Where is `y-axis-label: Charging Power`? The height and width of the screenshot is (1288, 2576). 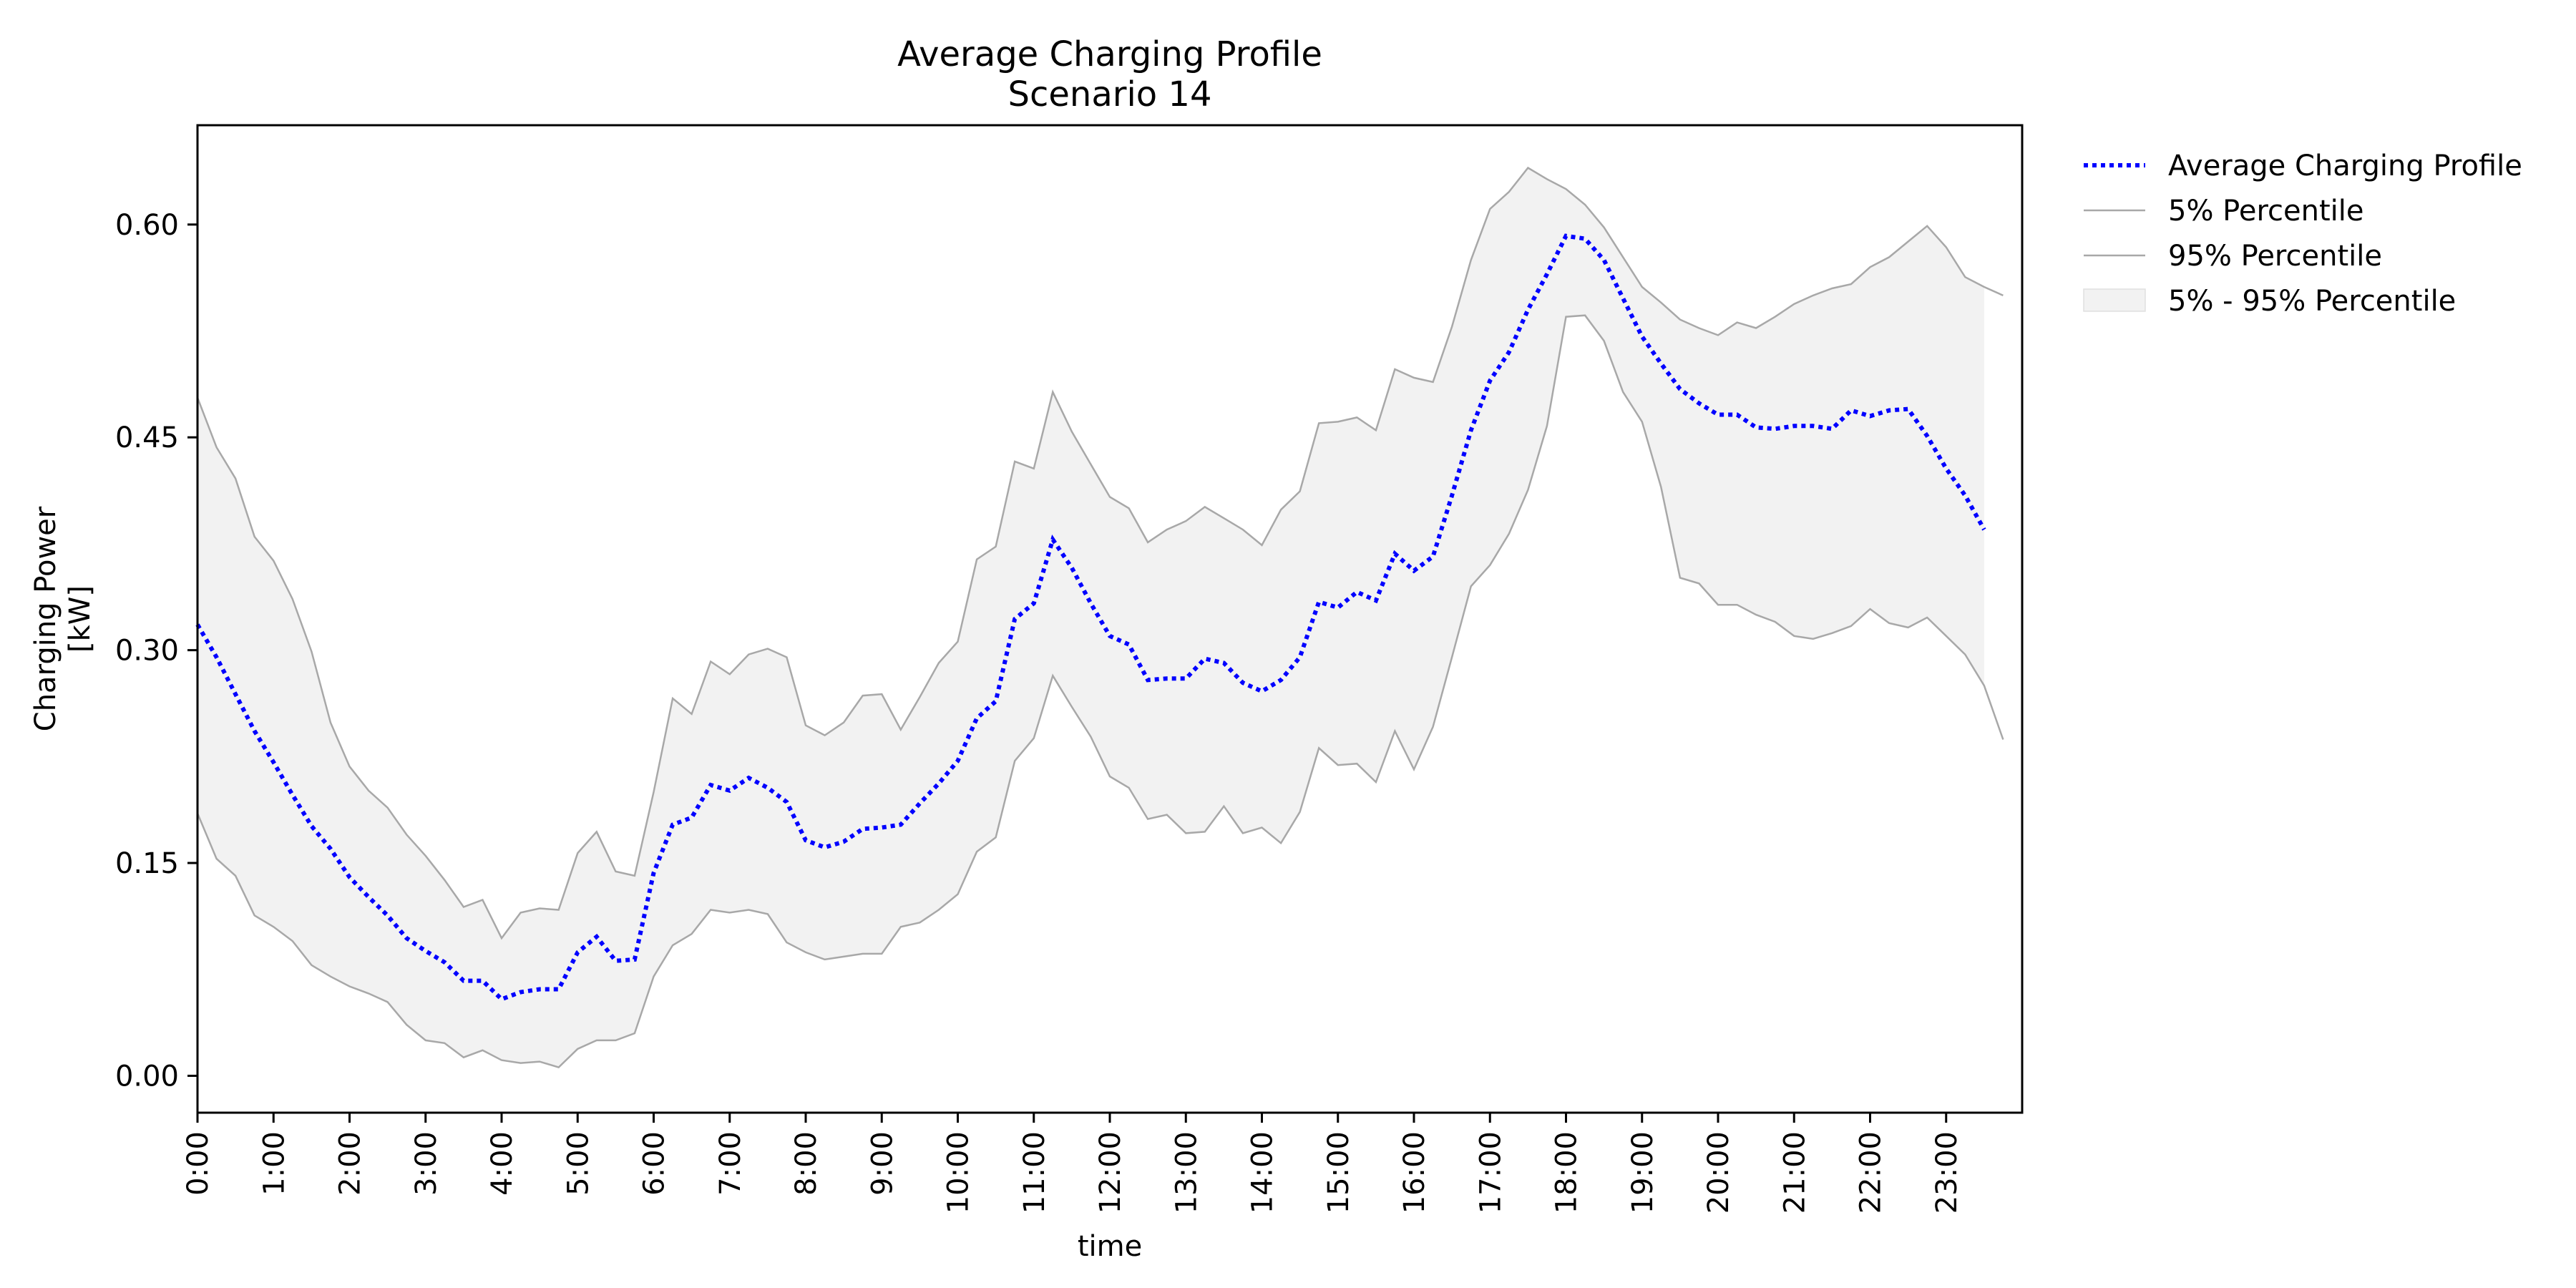
y-axis-label: Charging Power is located at coordinates (45, 618).